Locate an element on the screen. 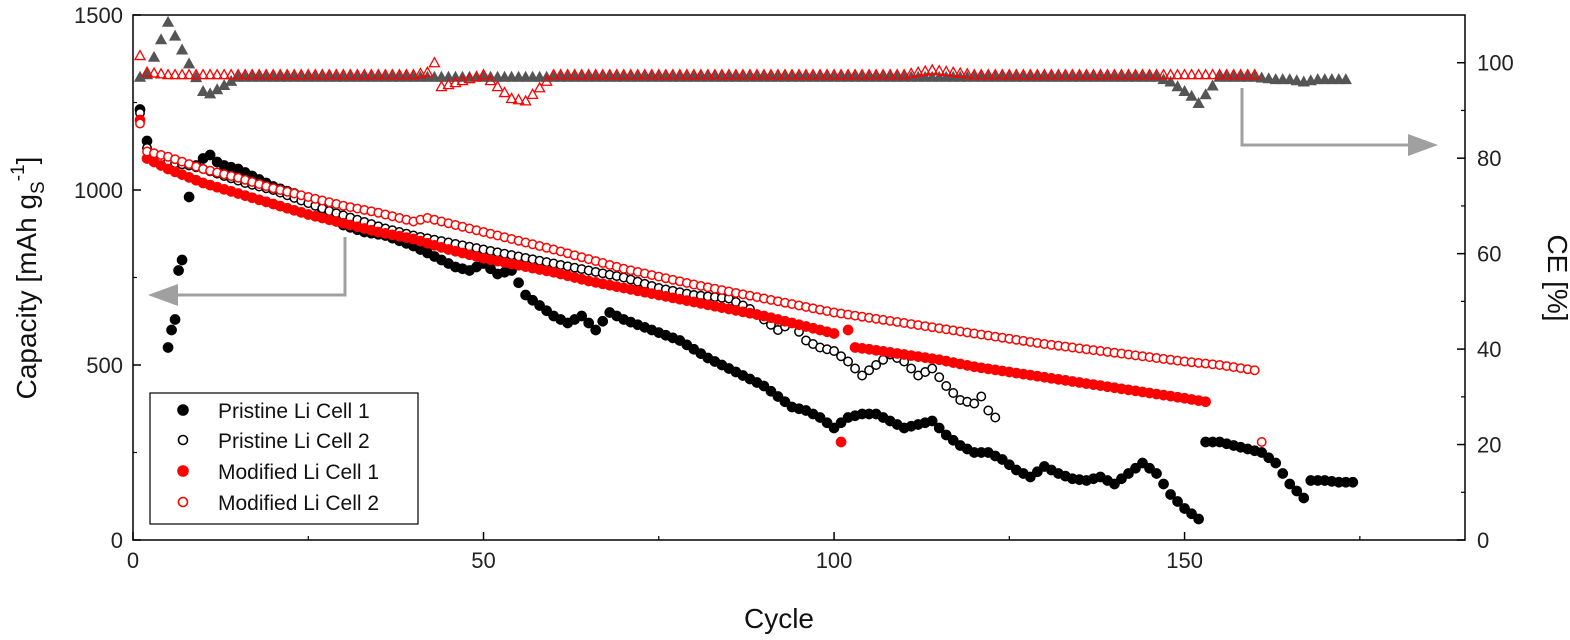  y-left-tick-label: 1500 is located at coordinates (98, 15).